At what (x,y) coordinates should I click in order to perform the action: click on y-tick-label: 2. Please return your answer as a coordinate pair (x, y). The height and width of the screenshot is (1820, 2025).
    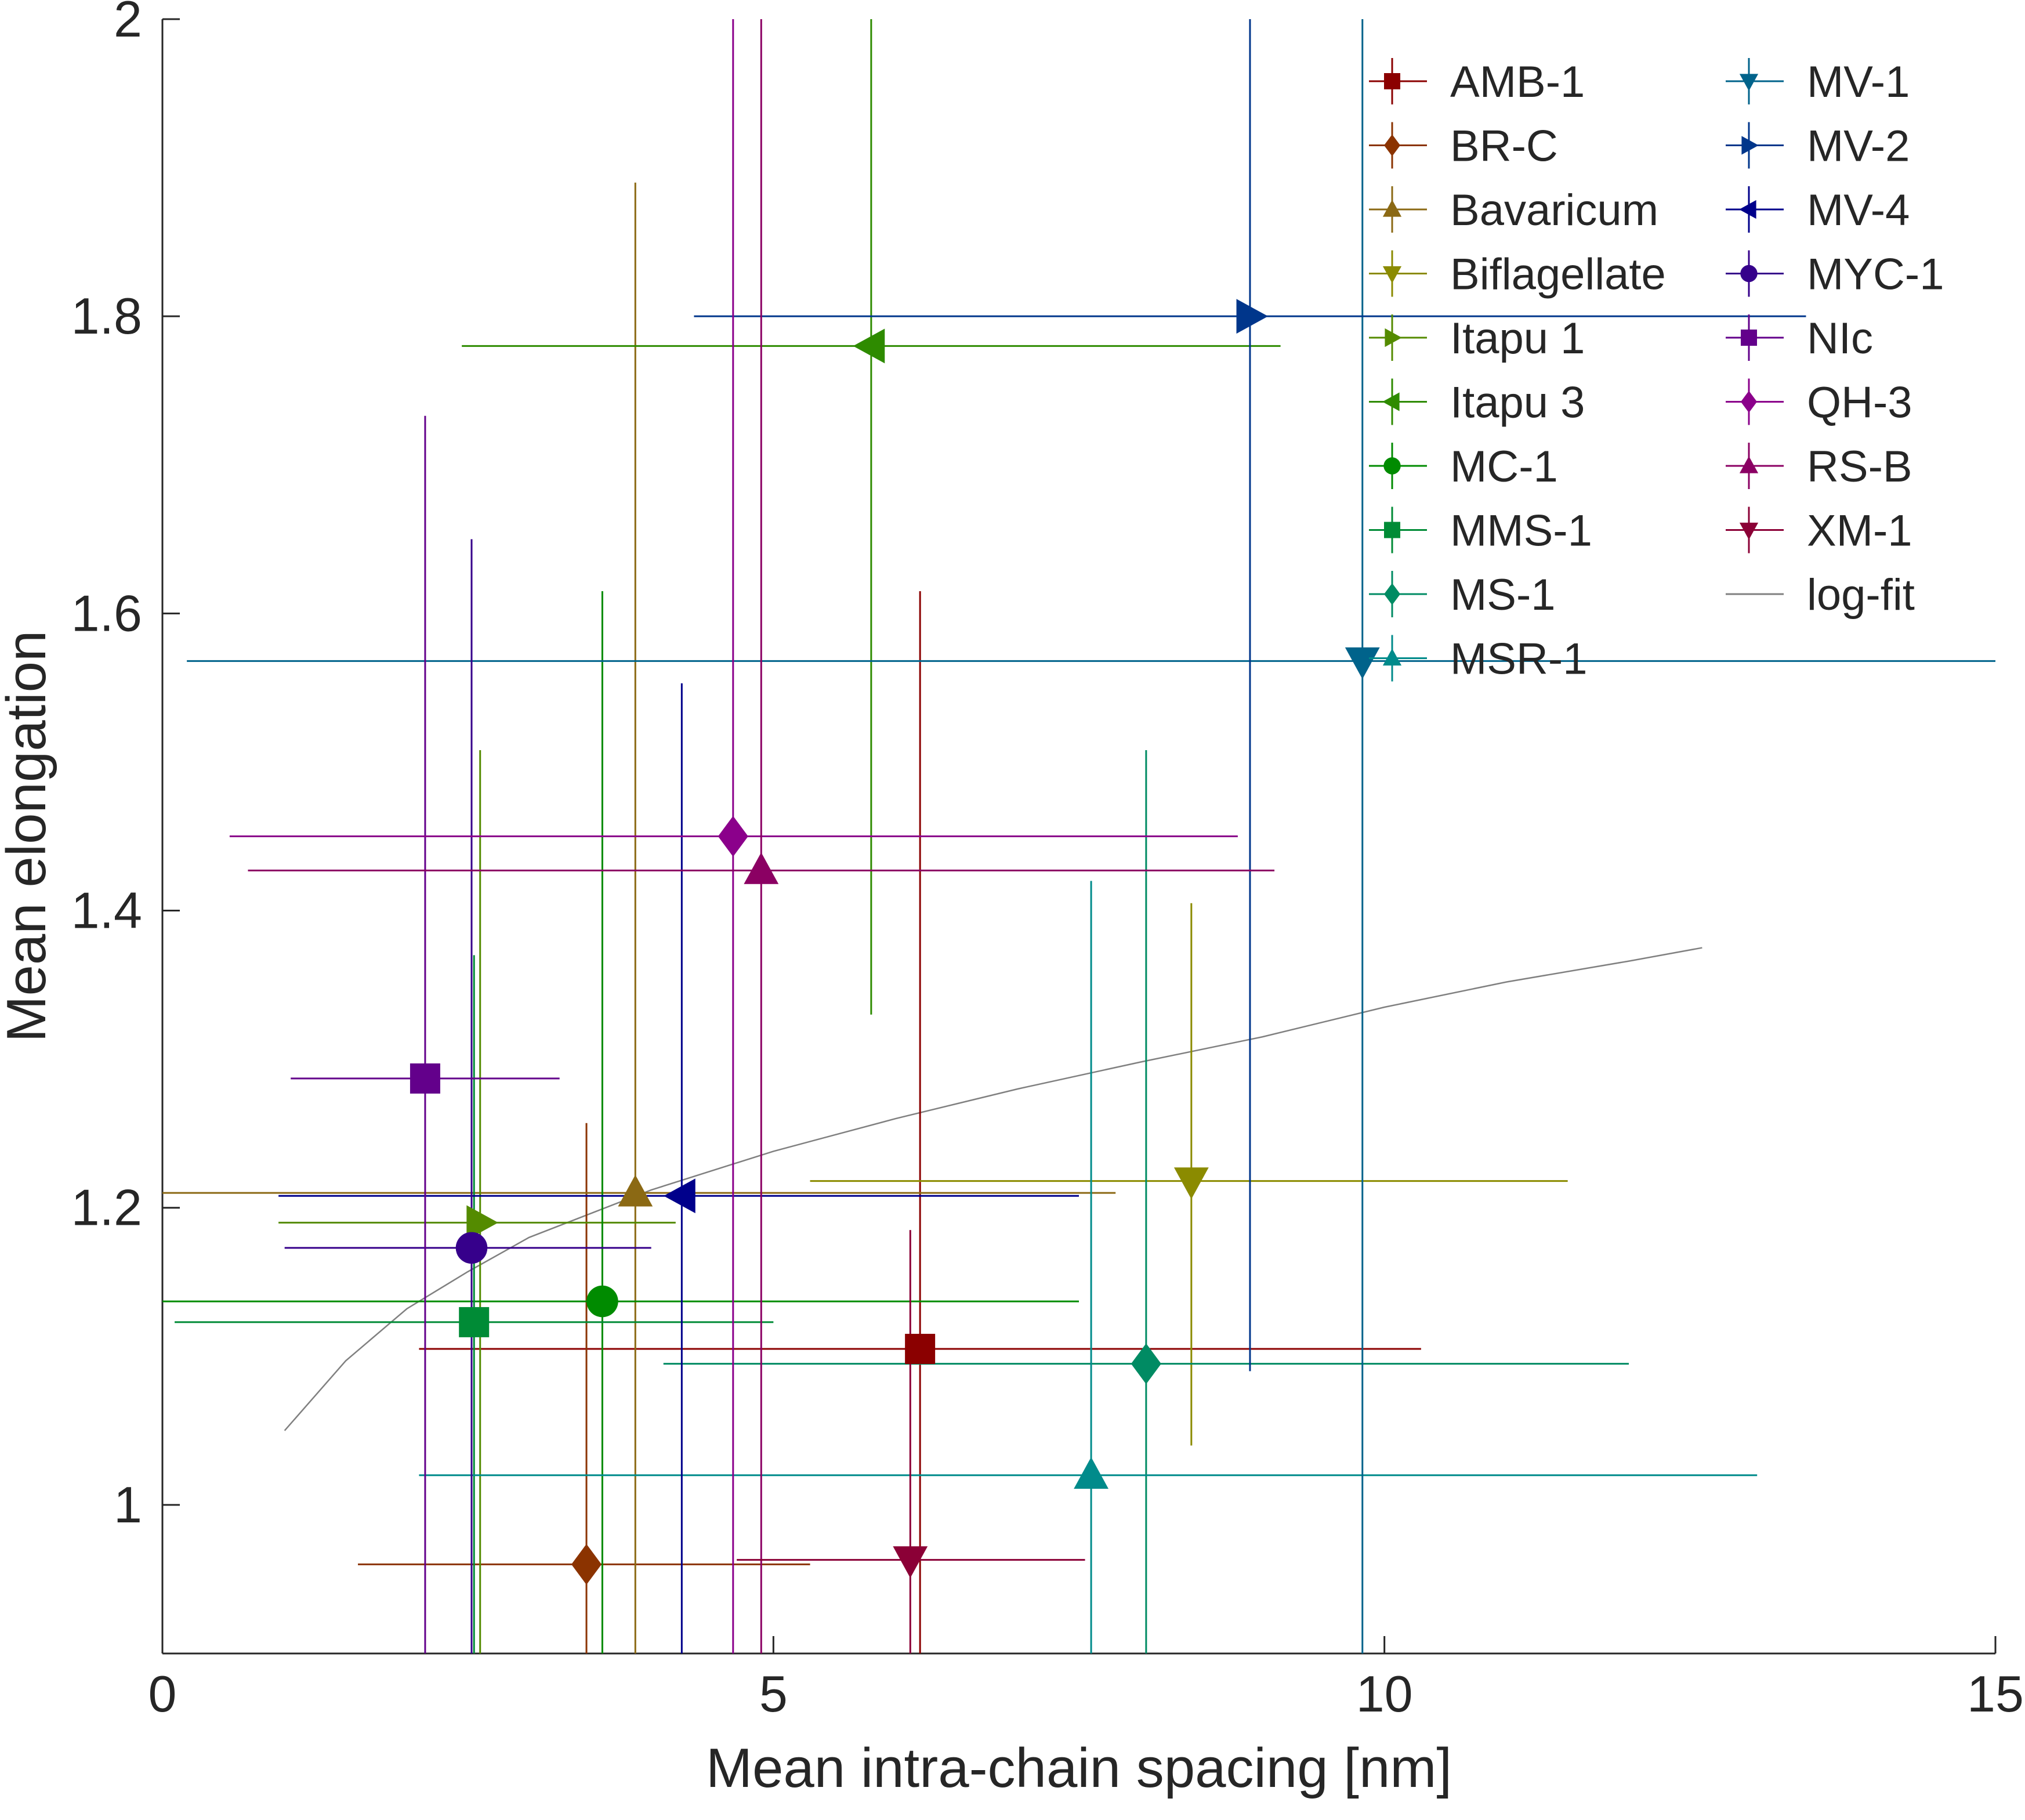
    Looking at the image, I should click on (128, 24).